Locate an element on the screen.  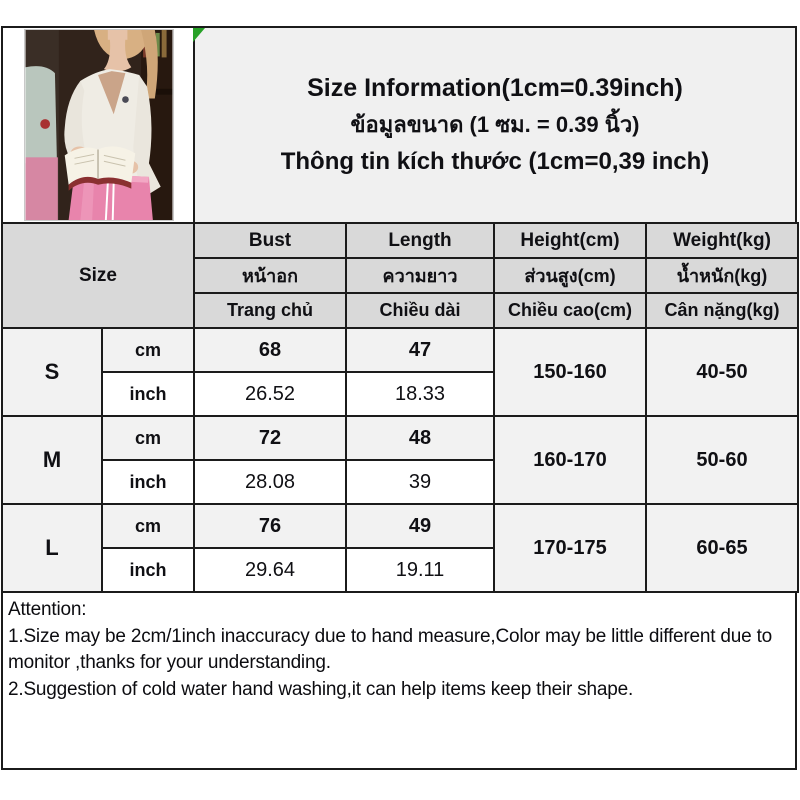
m-weight-range: 50-60 is located at coordinates (722, 460).